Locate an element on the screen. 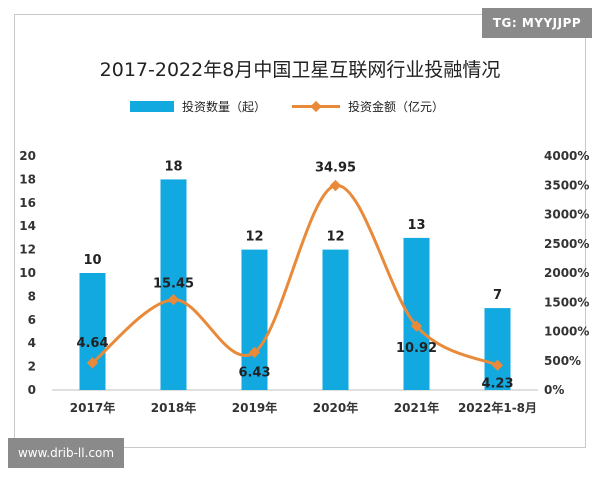 The width and height of the screenshot is (600, 480). y-right-tick-label: 500% is located at coordinates (562, 361).